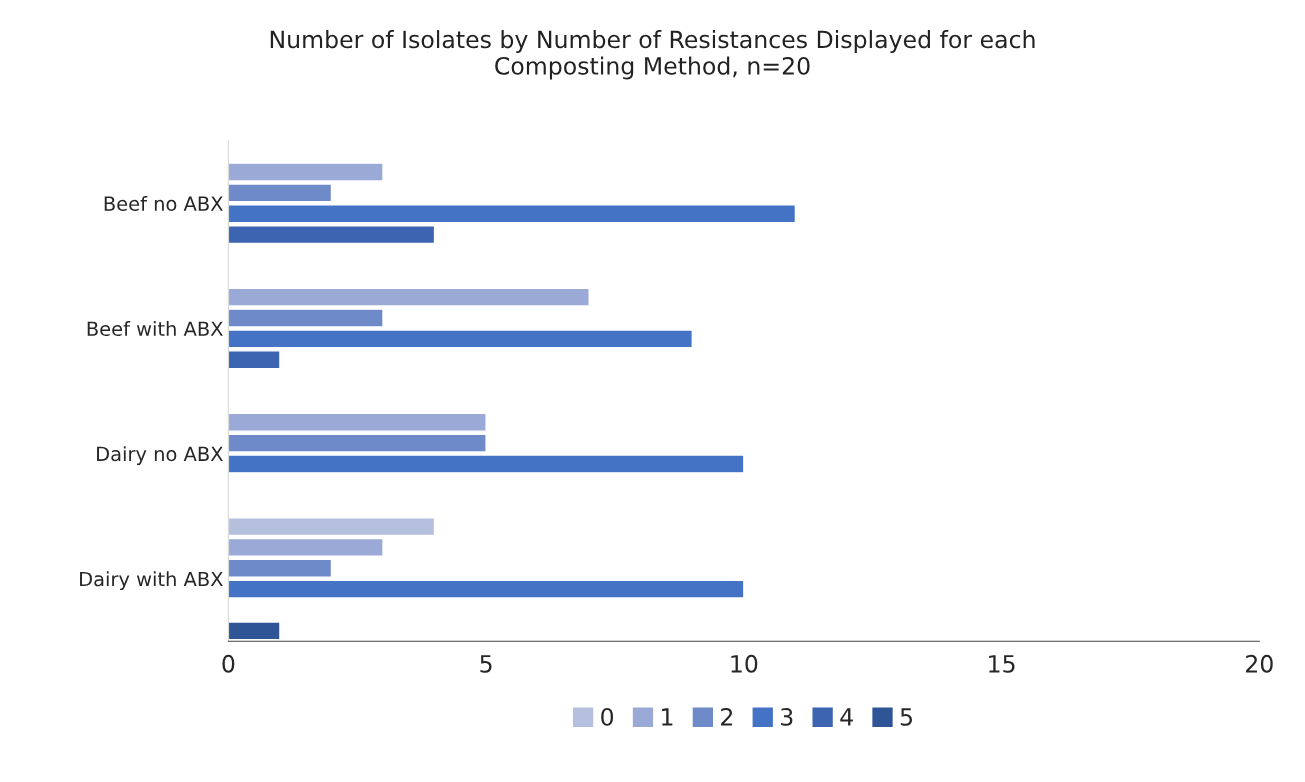 Image resolution: width=1305 pixels, height=782 pixels. I want to click on x-tick-label: 10, so click(744, 663).